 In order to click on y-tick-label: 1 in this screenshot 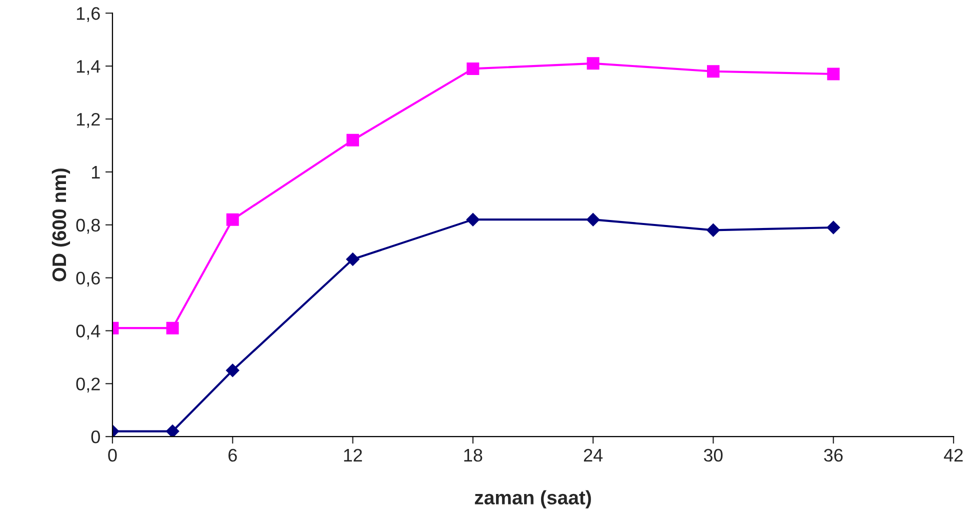, I will do `click(96, 172)`.